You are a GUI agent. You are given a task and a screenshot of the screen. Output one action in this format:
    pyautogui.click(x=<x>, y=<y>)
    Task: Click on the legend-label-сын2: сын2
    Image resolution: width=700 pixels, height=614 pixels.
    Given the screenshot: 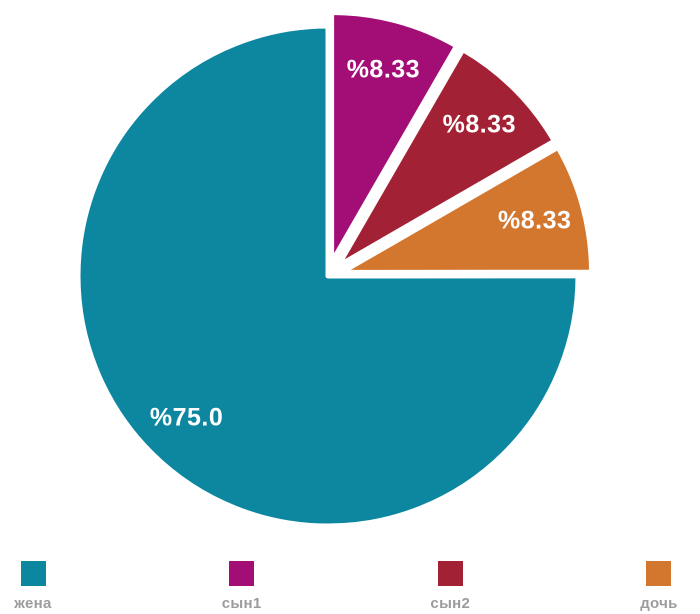 What is the action you would take?
    pyautogui.click(x=450, y=603)
    